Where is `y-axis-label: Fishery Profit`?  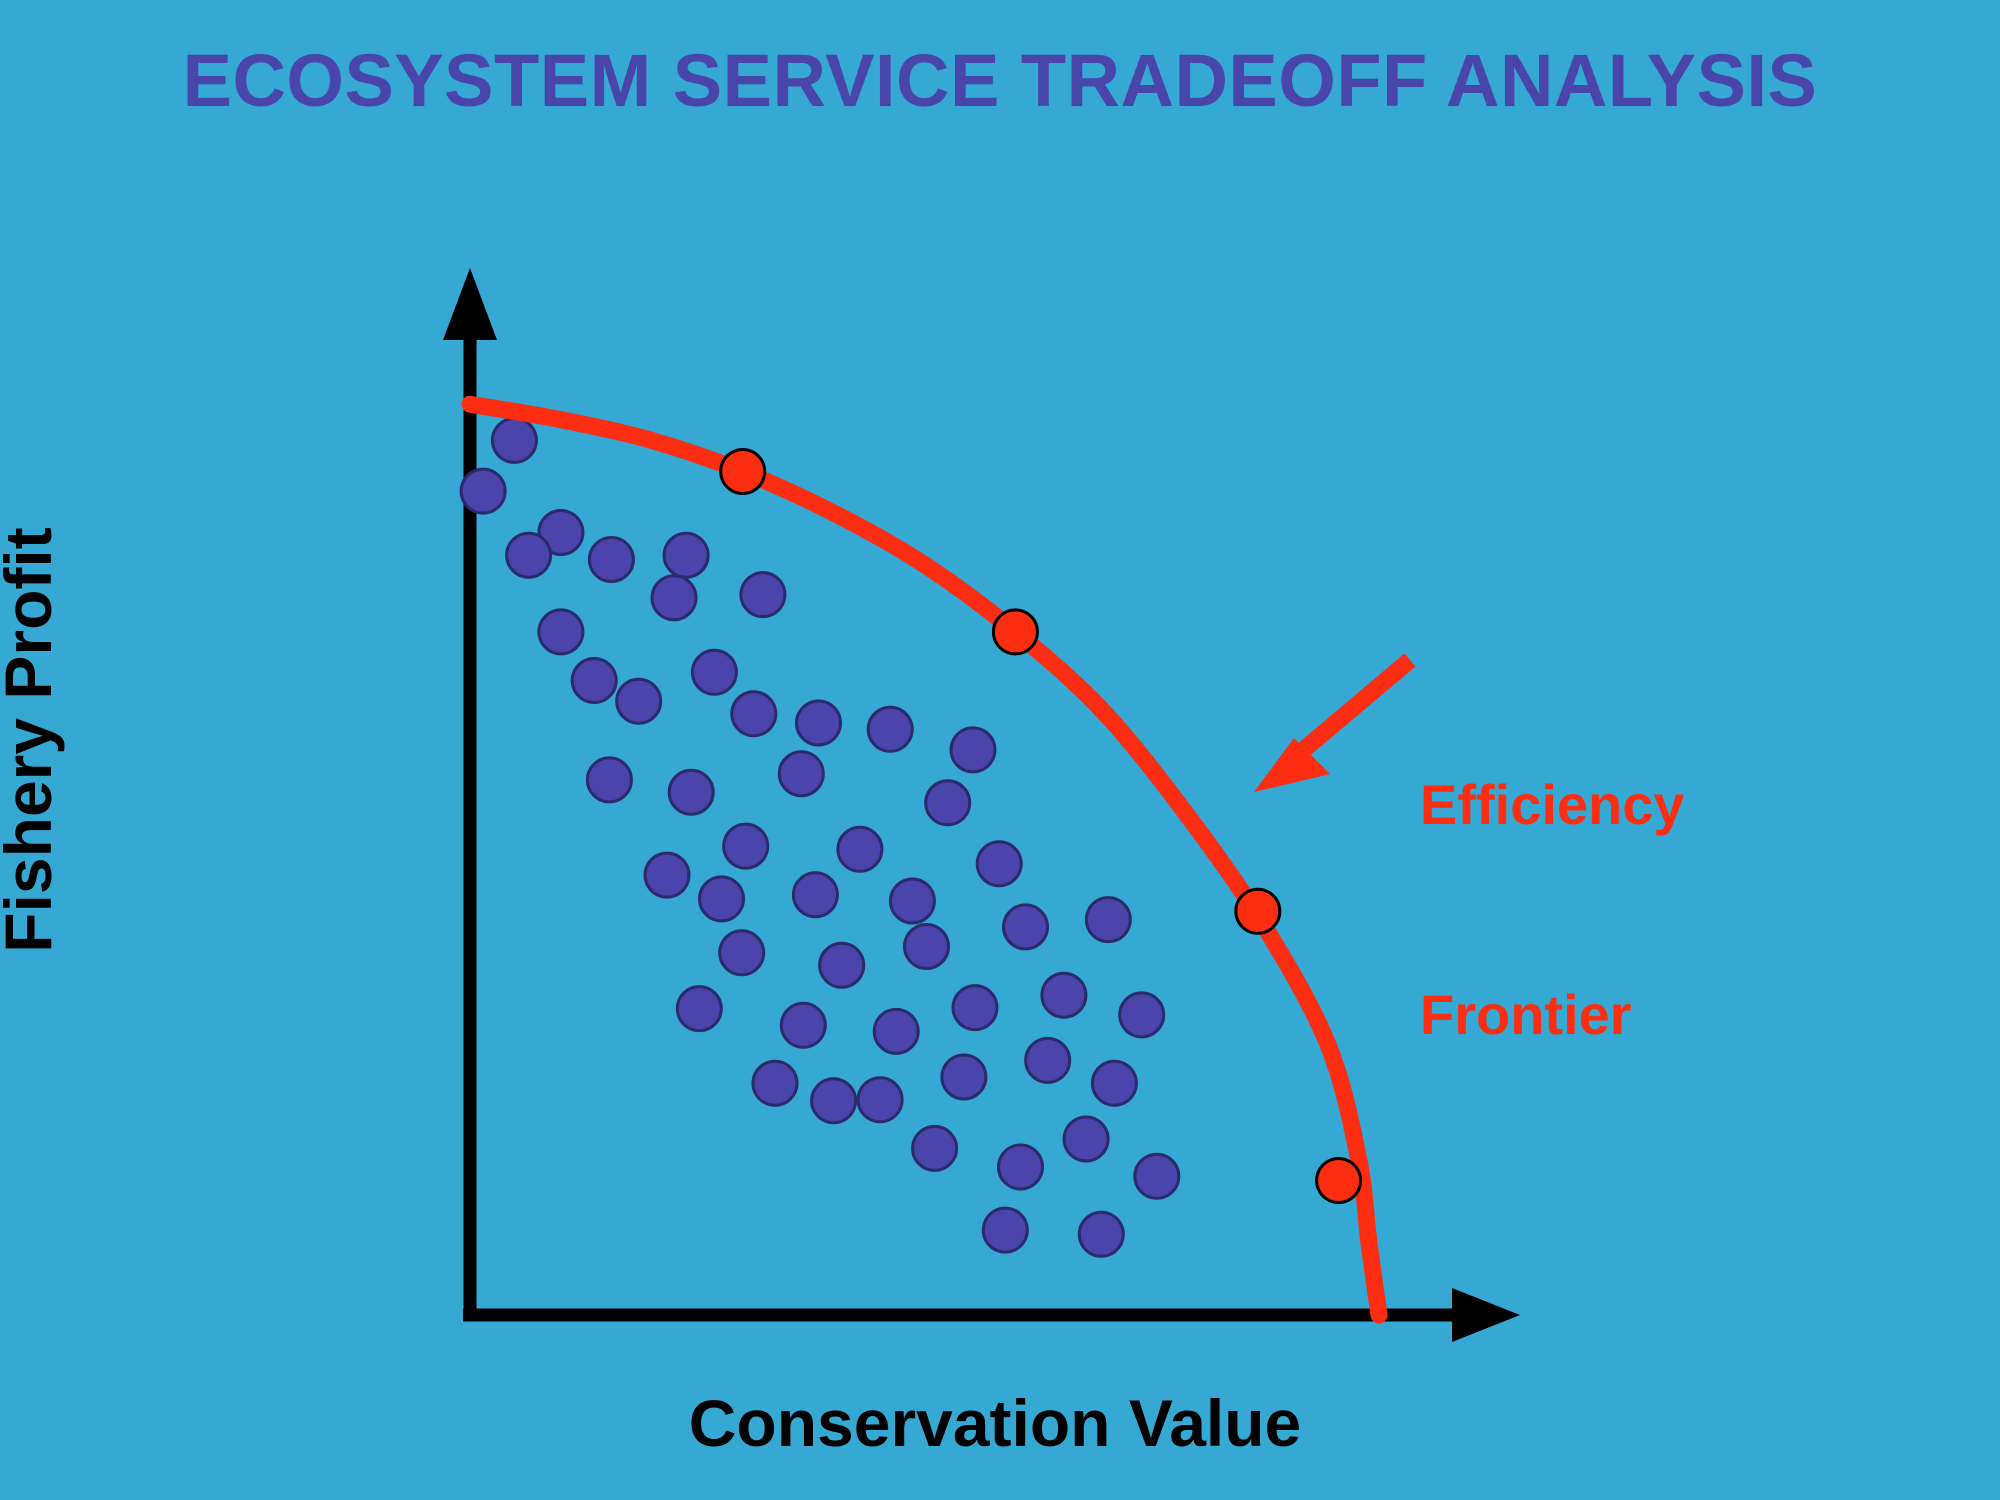
y-axis-label: Fishery Profit is located at coordinates (32, 740).